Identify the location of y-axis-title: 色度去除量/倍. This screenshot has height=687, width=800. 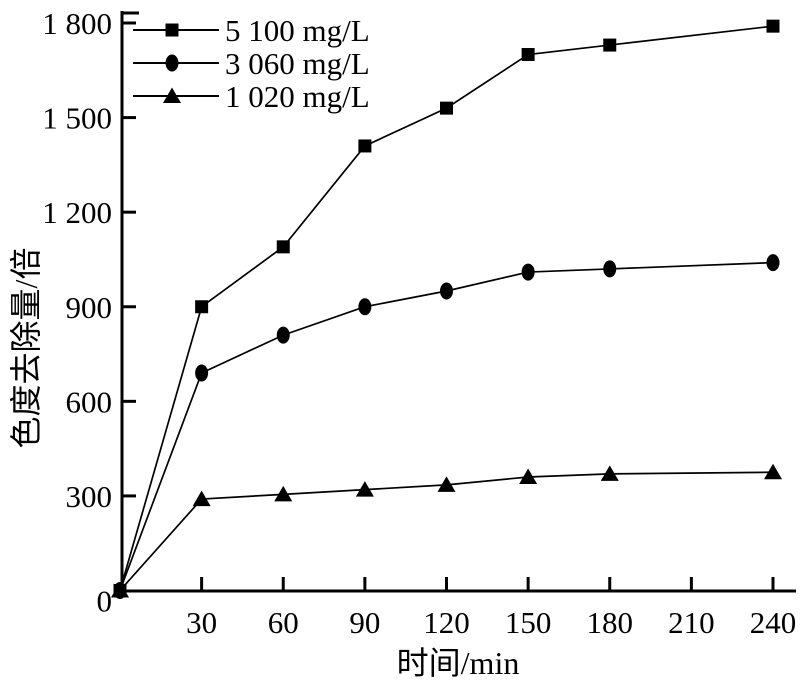
(26, 348).